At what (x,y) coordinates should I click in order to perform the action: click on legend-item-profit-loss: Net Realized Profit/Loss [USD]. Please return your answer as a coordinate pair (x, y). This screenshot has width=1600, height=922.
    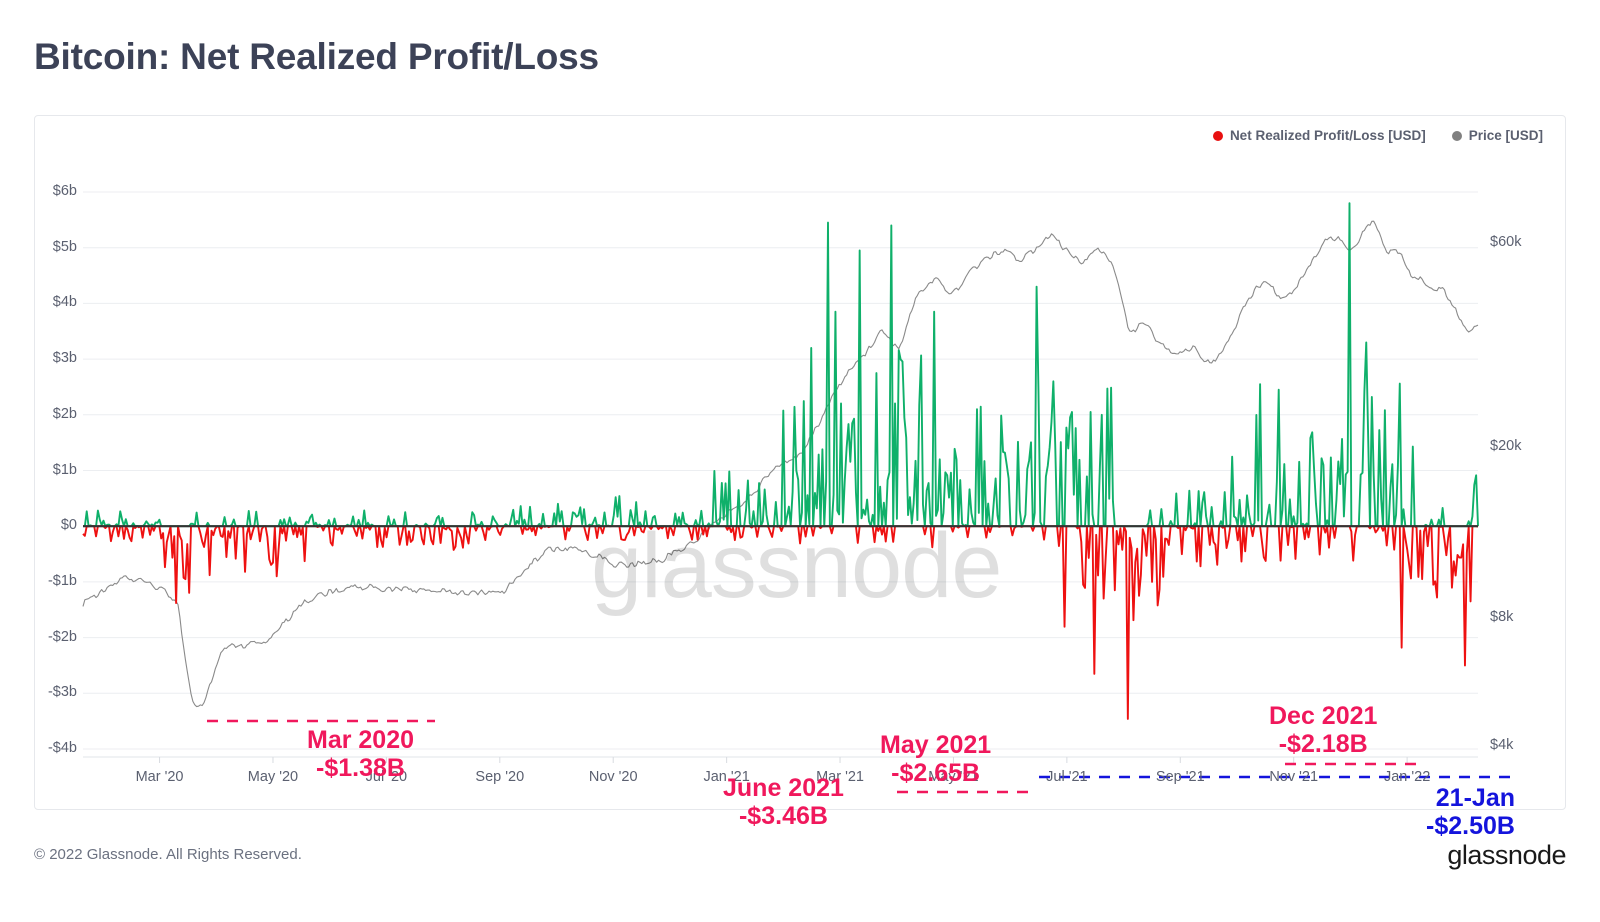
    Looking at the image, I should click on (1319, 135).